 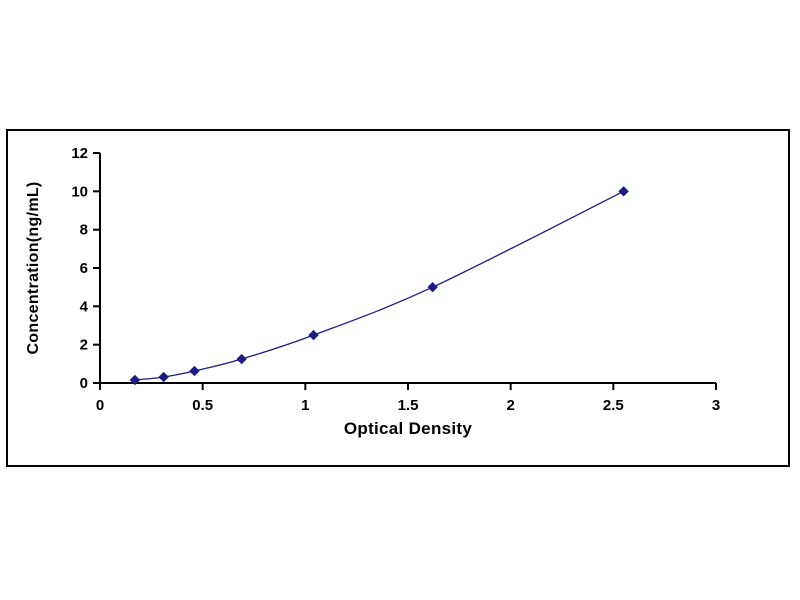 What do you see at coordinates (84, 230) in the screenshot?
I see `y-tick-label: 8` at bounding box center [84, 230].